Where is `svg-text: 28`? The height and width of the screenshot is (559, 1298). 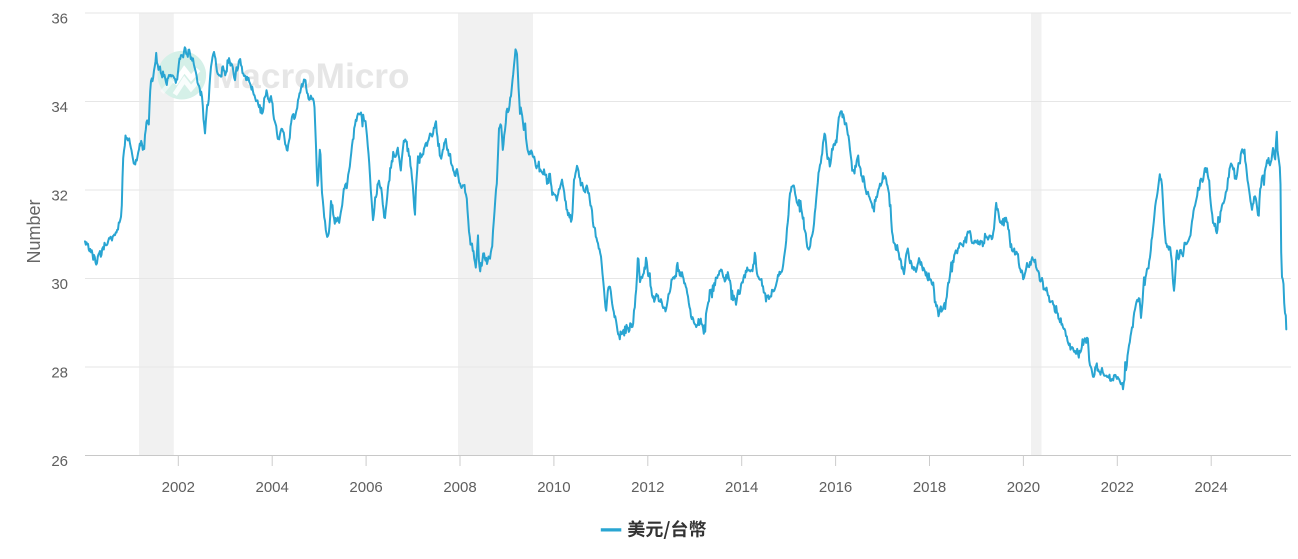 svg-text: 28 is located at coordinates (59, 372).